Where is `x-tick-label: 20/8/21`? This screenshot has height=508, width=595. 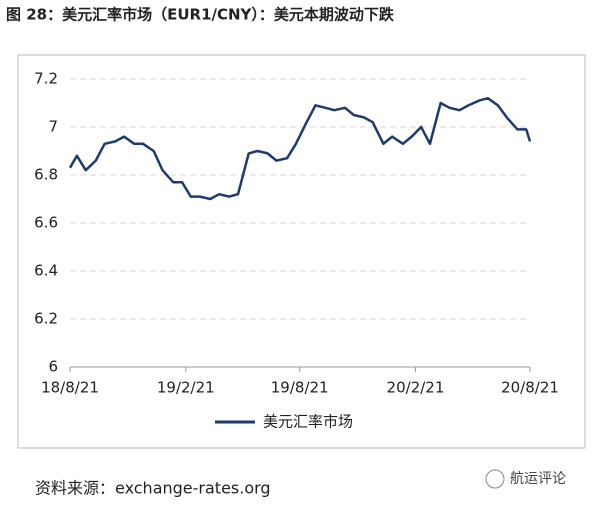 x-tick-label: 20/8/21 is located at coordinates (530, 388).